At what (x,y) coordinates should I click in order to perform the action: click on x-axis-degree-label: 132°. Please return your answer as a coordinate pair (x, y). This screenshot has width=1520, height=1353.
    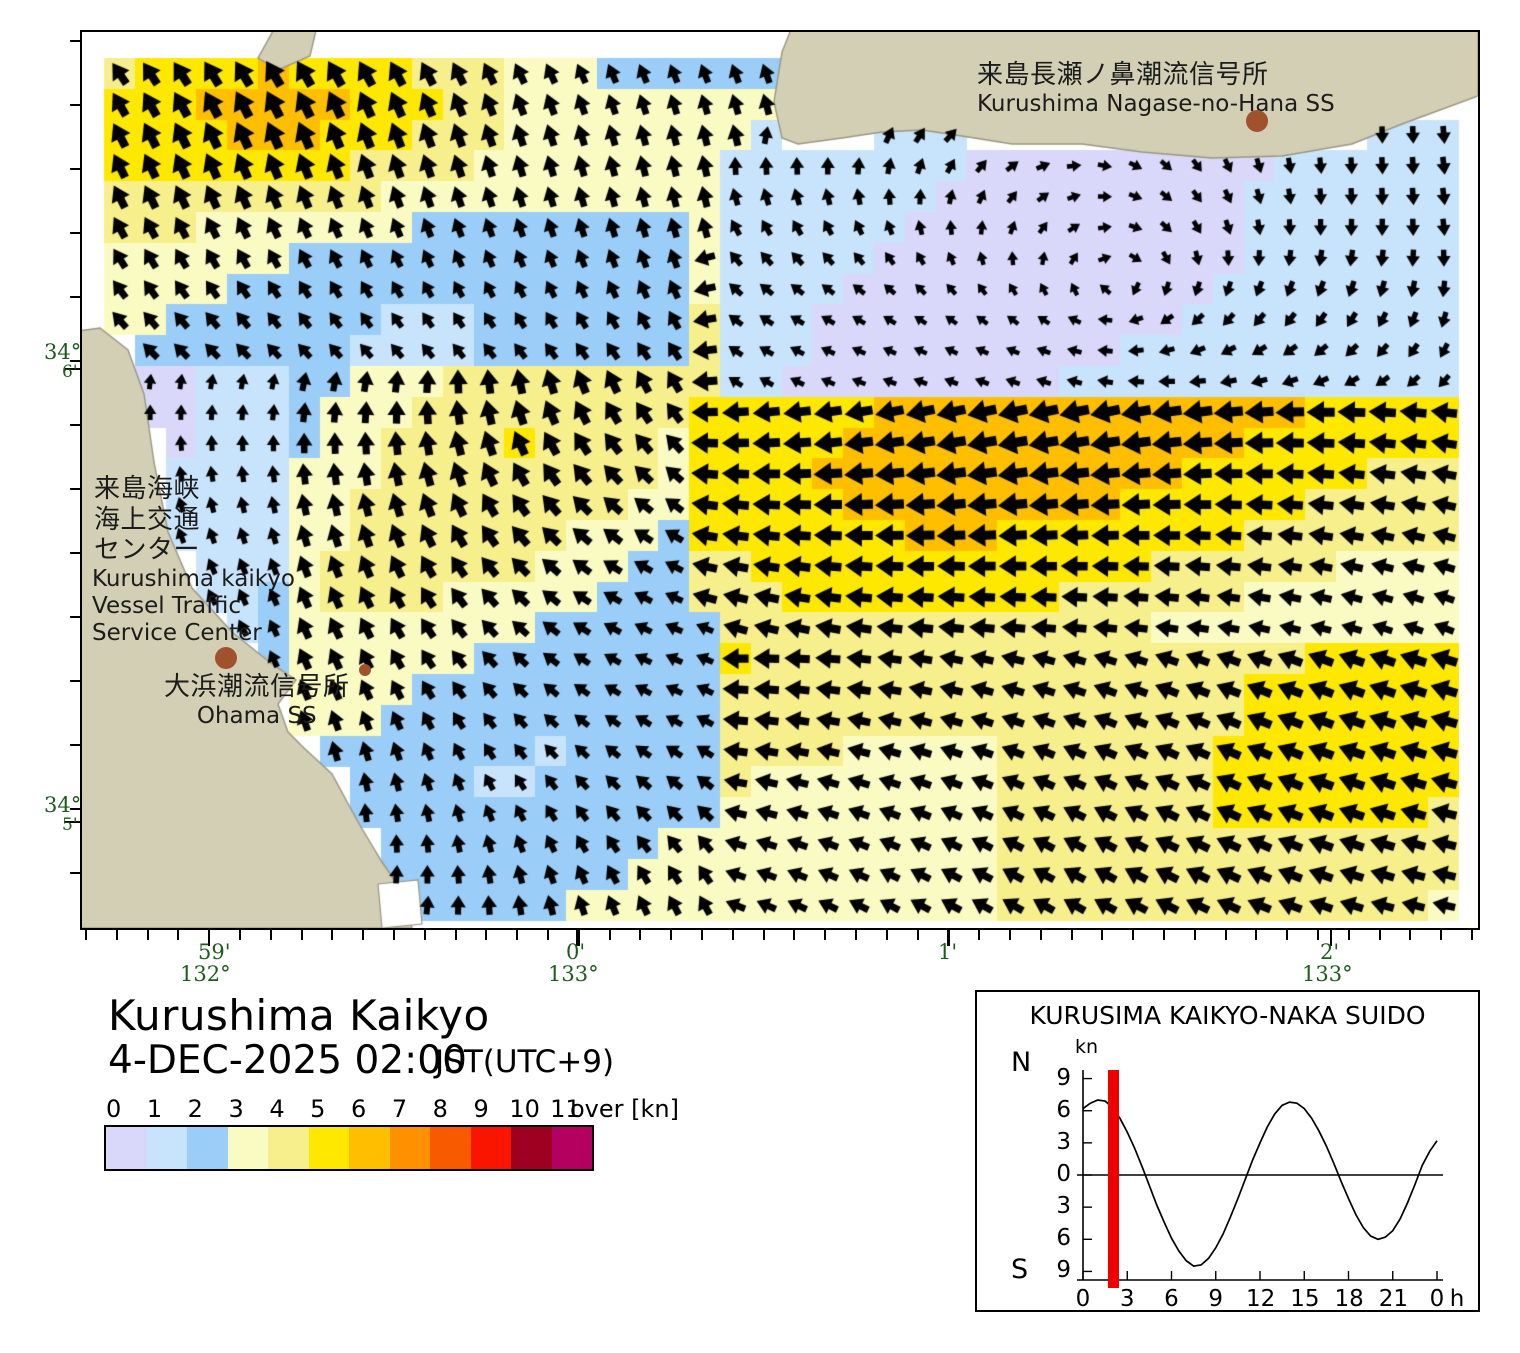
    Looking at the image, I should click on (205, 974).